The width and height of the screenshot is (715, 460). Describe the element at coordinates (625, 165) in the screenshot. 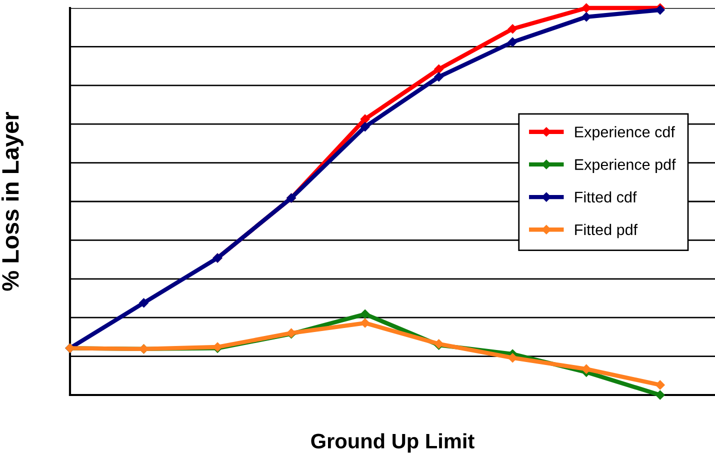

I see `legend-label: Experience pdf` at that location.